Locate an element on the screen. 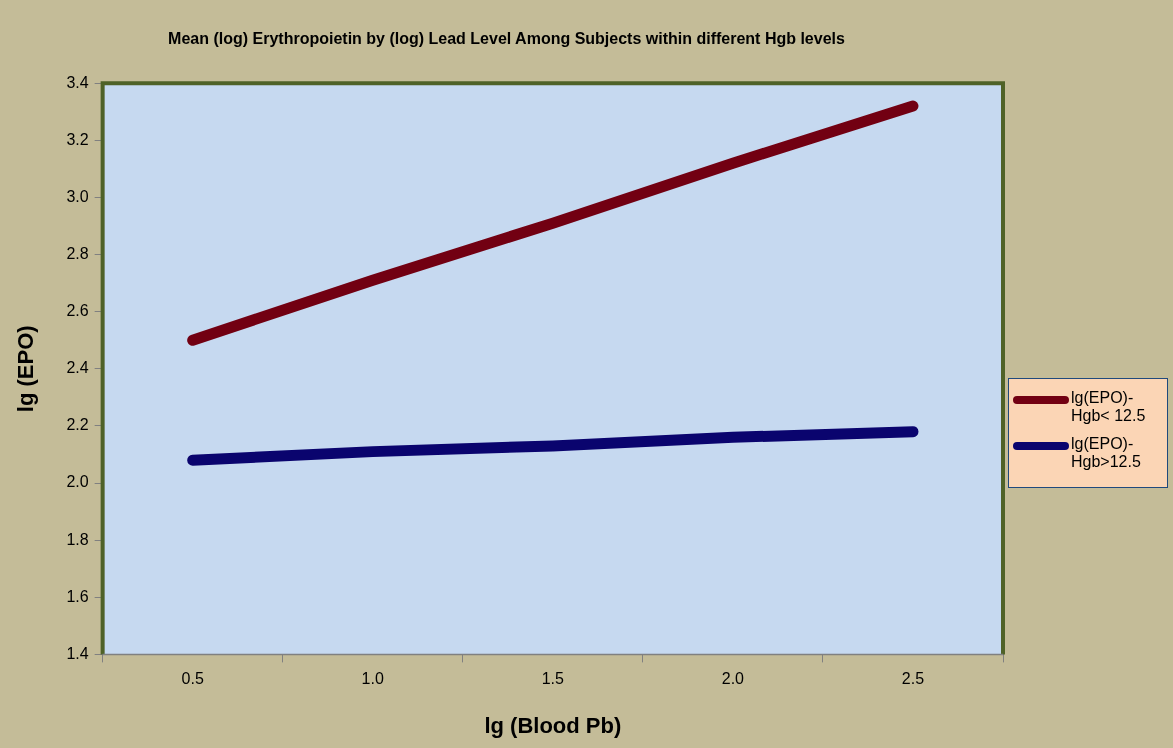 The height and width of the screenshot is (748, 1173). y-tick-label: 3.0 is located at coordinates (77, 196).